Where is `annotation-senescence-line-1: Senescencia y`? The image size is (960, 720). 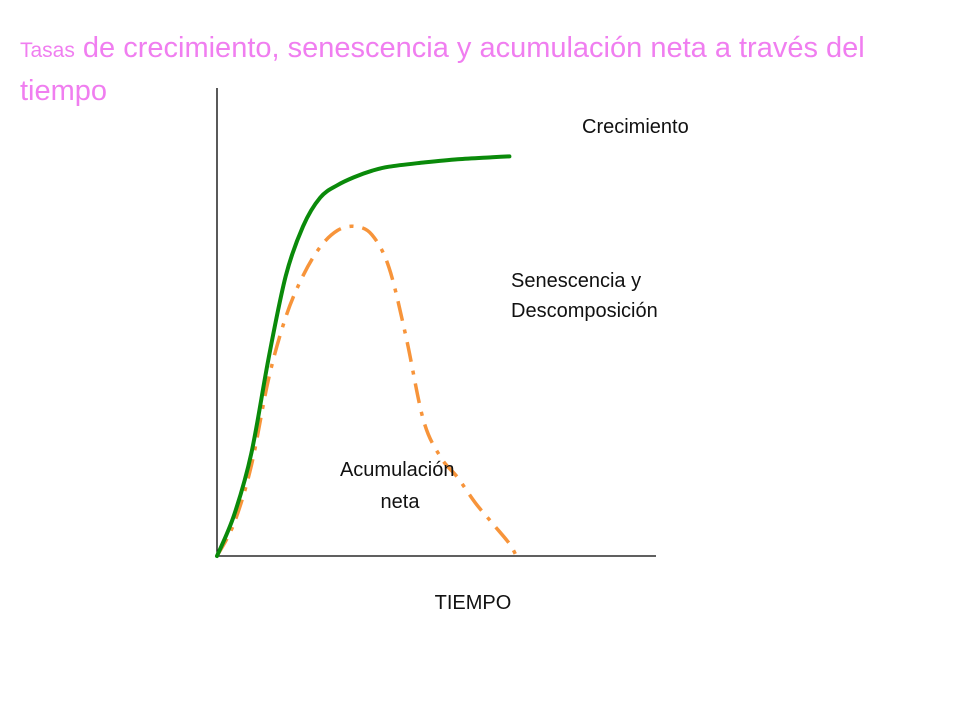
annotation-senescence-line-1: Senescencia y is located at coordinates (576, 281).